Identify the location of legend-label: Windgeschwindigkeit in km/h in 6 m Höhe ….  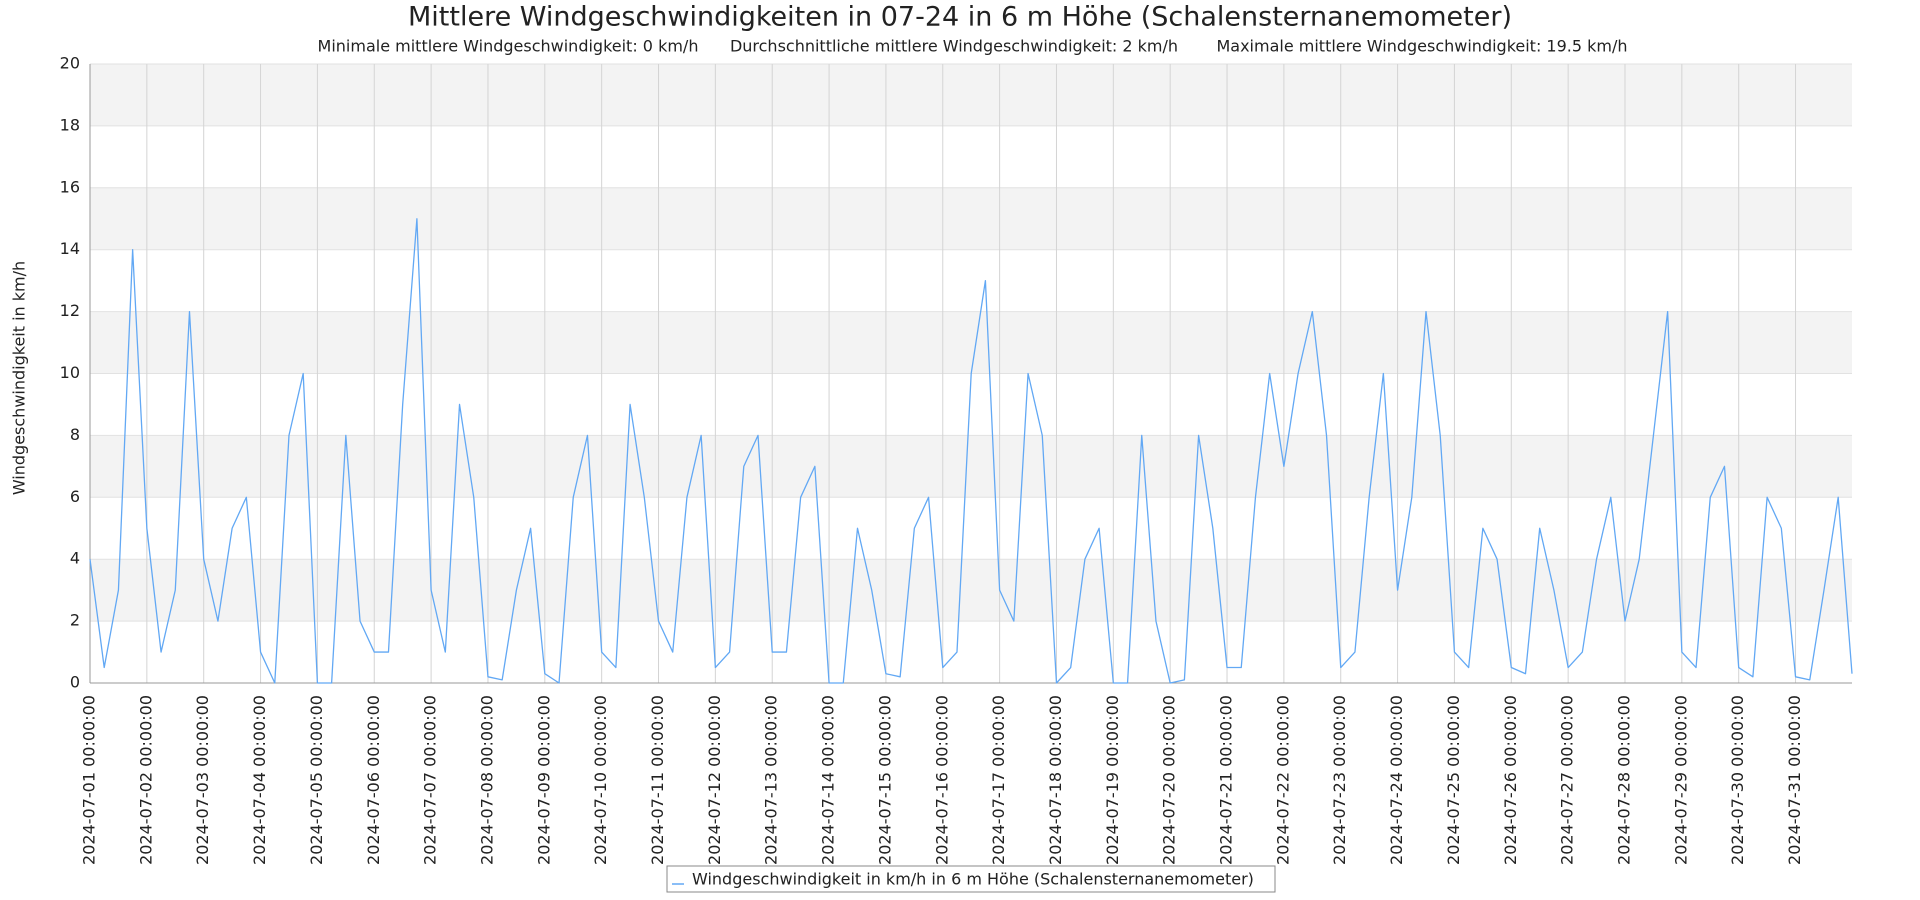
(973, 879).